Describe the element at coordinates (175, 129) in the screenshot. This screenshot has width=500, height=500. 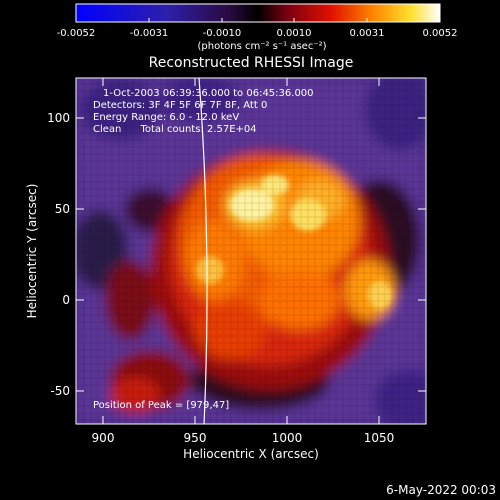
I see `clean-counts-text: Clean Total counts: 2.57E+04` at that location.